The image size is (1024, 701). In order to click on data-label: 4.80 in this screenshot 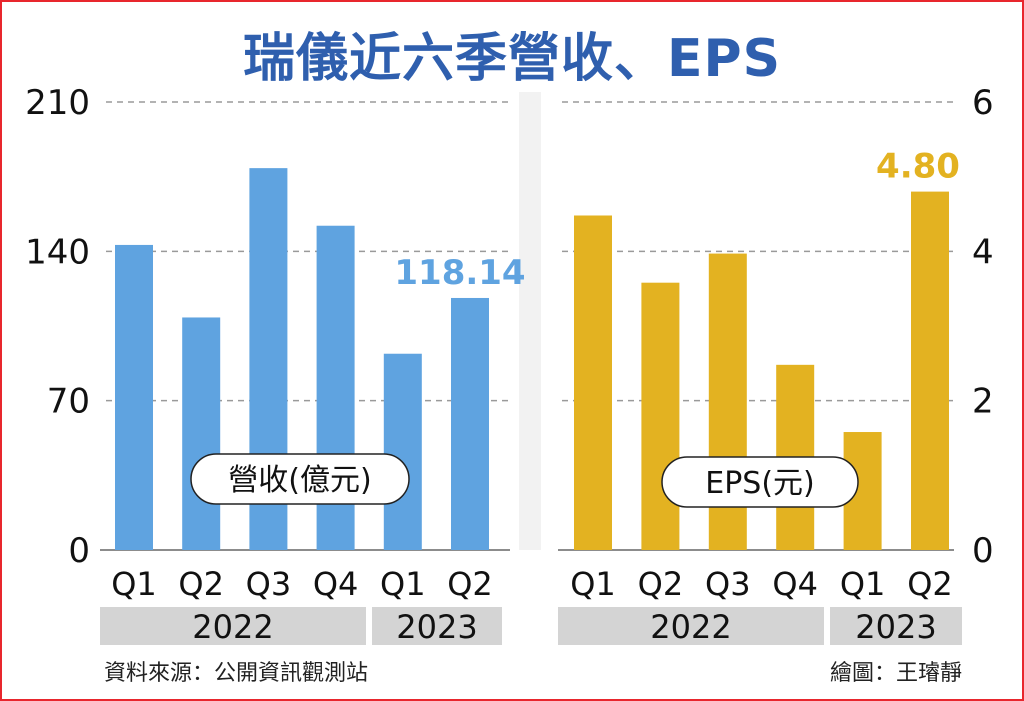, I will do `click(918, 167)`.